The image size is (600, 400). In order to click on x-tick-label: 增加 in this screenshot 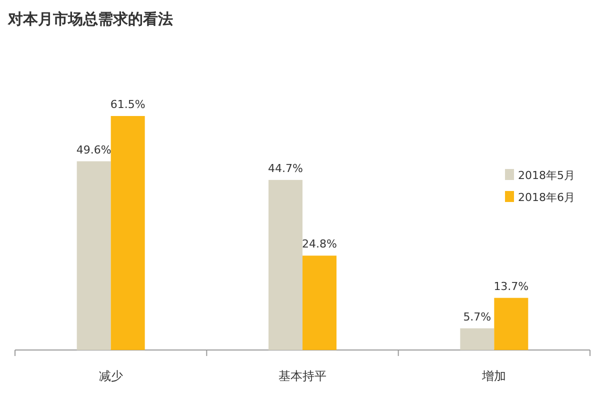, I will do `click(493, 376)`.